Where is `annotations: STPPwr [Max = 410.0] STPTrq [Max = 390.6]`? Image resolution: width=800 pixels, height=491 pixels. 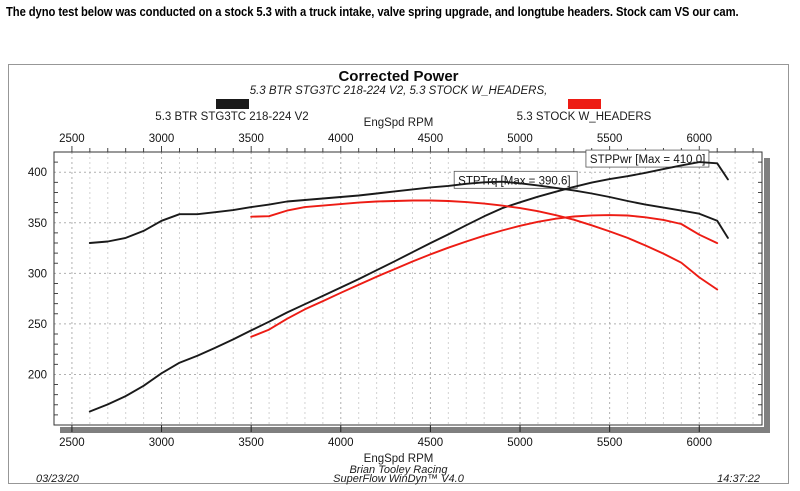 annotations: STPPwr [Max = 410.0] STPTrq [Max = 390.6] is located at coordinates (581, 169).